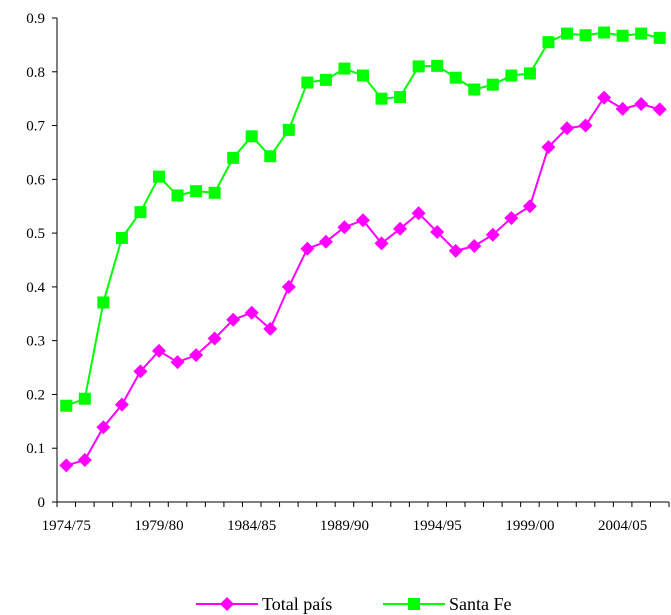 This screenshot has width=671, height=615. What do you see at coordinates (66, 526) in the screenshot?
I see `x-tick-label: 1974/75` at bounding box center [66, 526].